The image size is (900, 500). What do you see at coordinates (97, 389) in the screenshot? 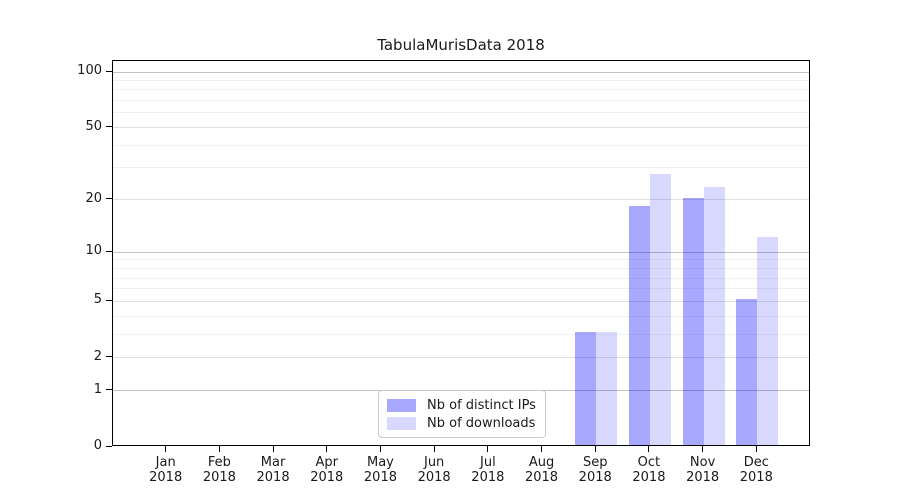
I see `y-tick-label-1: 1` at bounding box center [97, 389].